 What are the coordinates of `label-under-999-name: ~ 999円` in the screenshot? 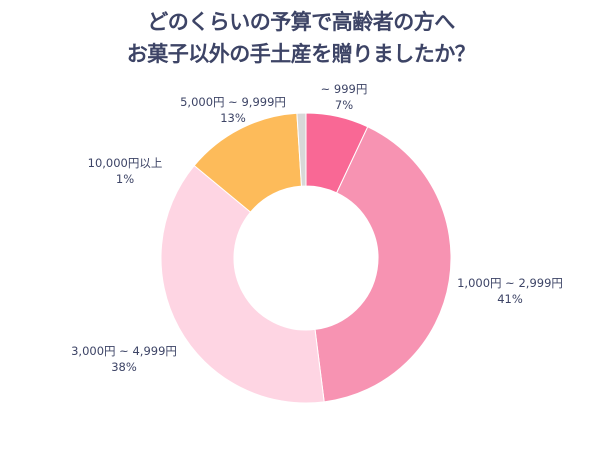 It's located at (344, 89).